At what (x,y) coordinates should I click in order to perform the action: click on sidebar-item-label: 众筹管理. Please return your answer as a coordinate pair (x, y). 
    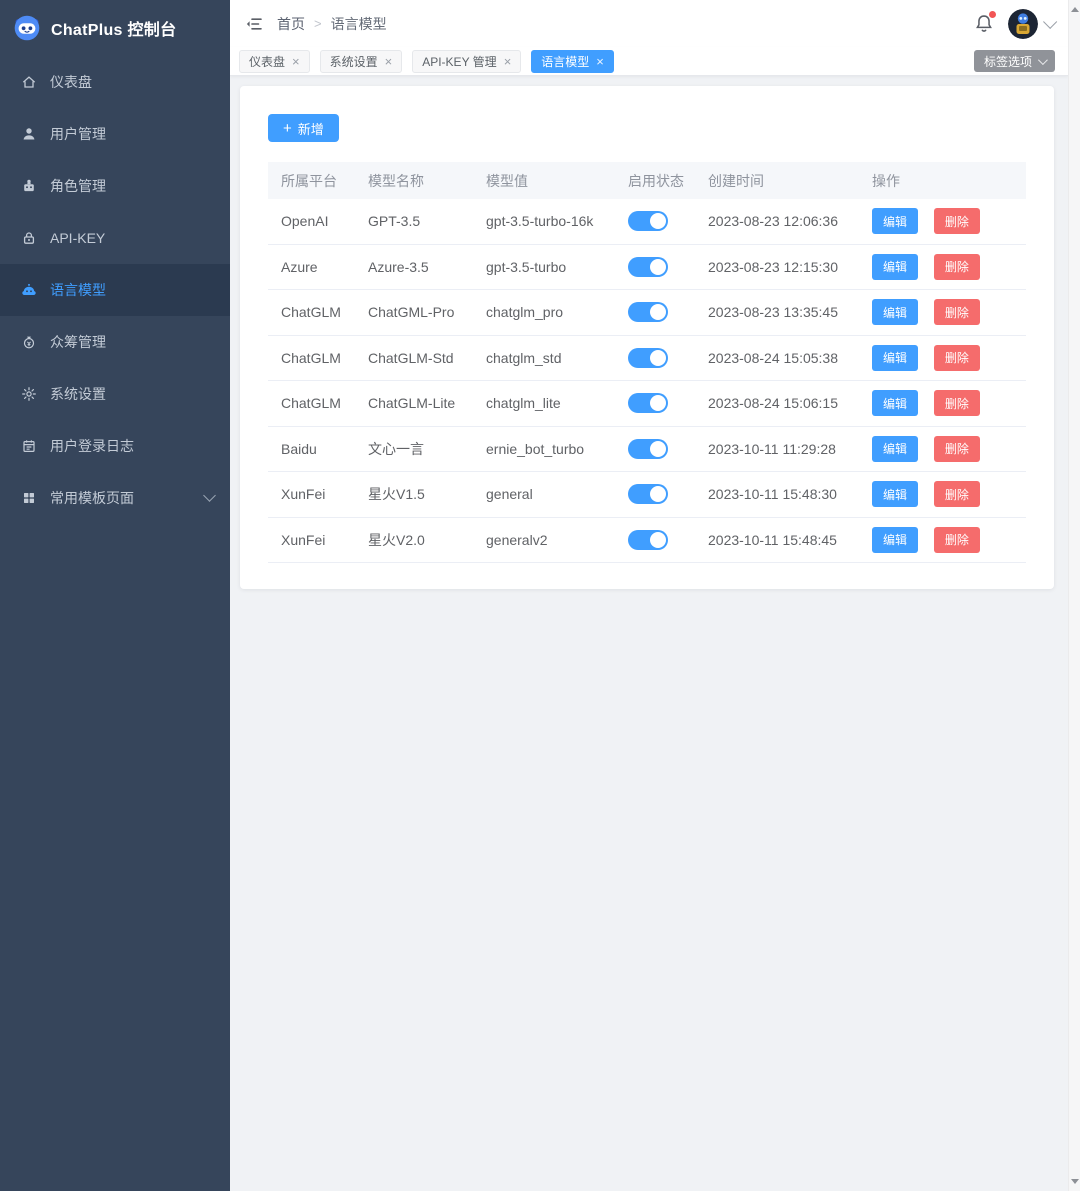
    Looking at the image, I should click on (78, 342).